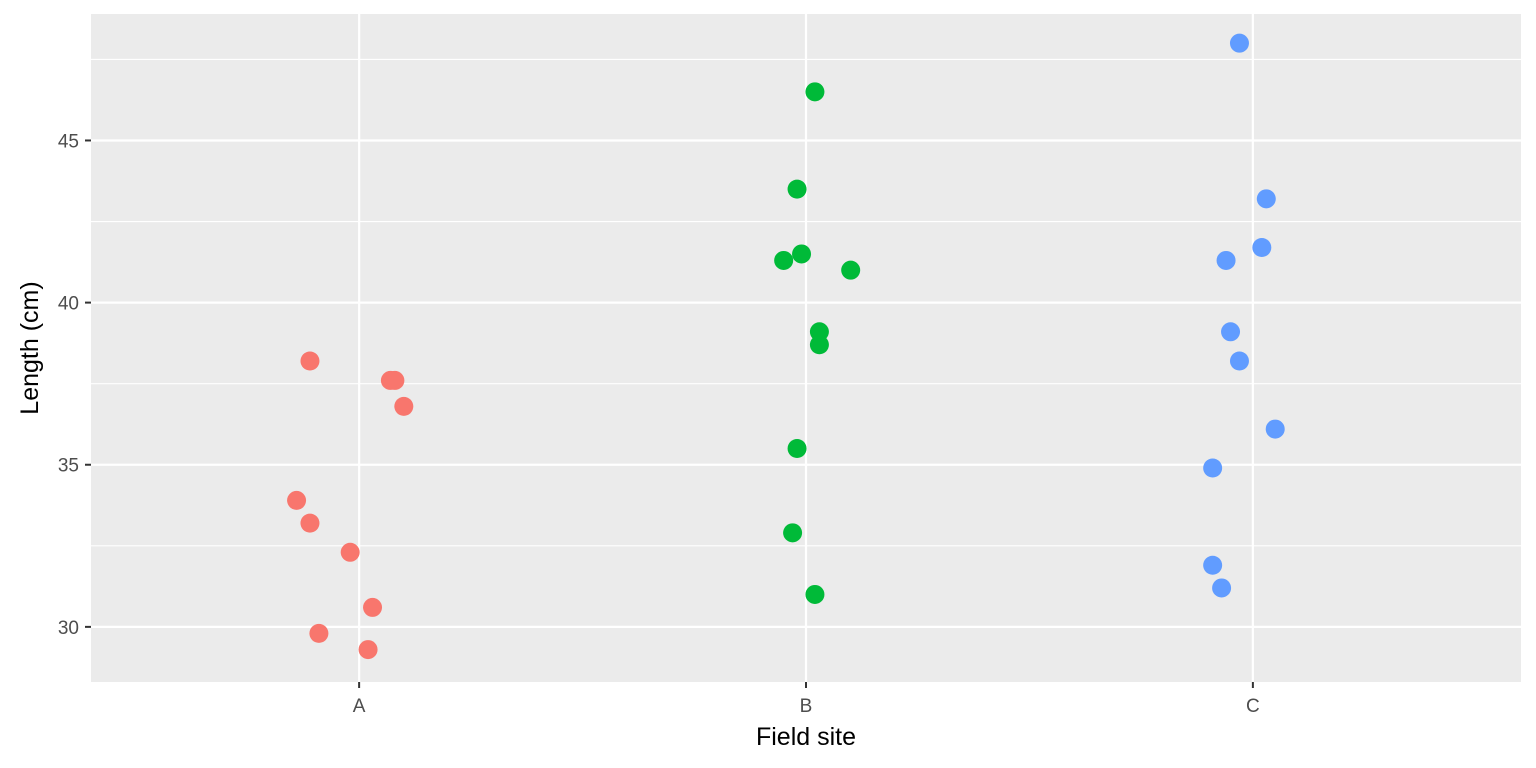 This screenshot has height=768, width=1536. What do you see at coordinates (30, 347) in the screenshot?
I see `y-axis-title: Length (cm)` at bounding box center [30, 347].